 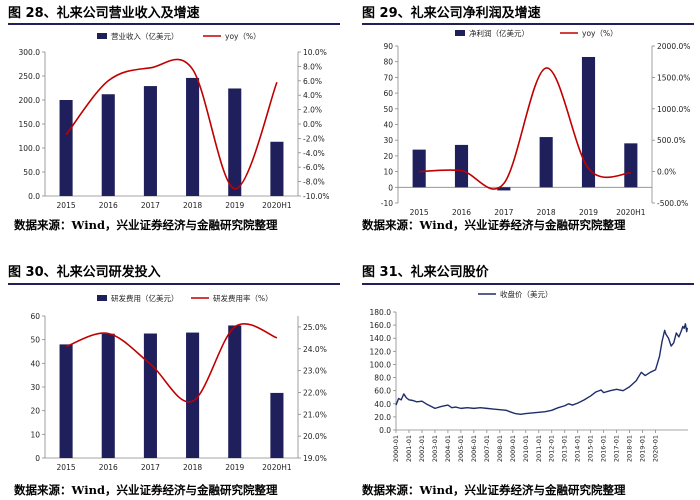 What do you see at coordinates (35, 387) in the screenshot?
I see `y-tick-label: 30` at bounding box center [35, 387].